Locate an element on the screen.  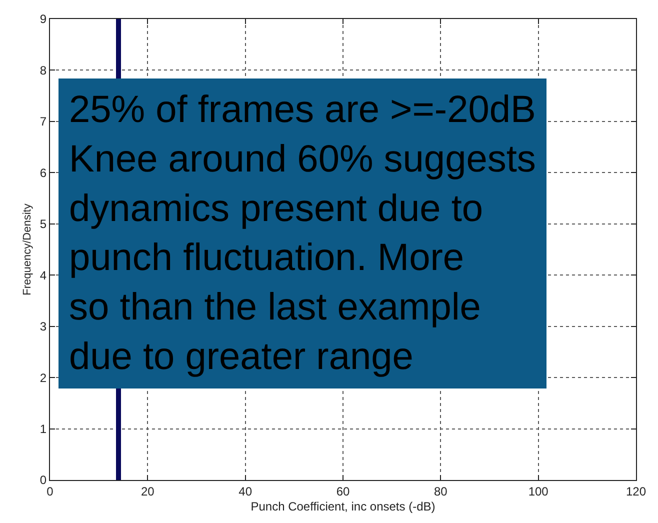
x-tick-label: 60 is located at coordinates (343, 491).